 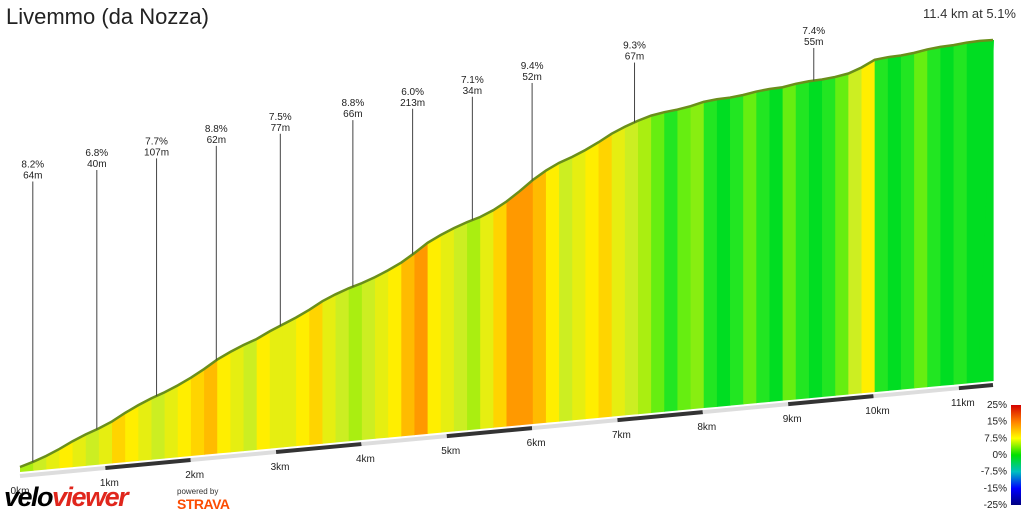 What do you see at coordinates (472, 80) in the screenshot?
I see `segment-gradient-label: 7.1%` at bounding box center [472, 80].